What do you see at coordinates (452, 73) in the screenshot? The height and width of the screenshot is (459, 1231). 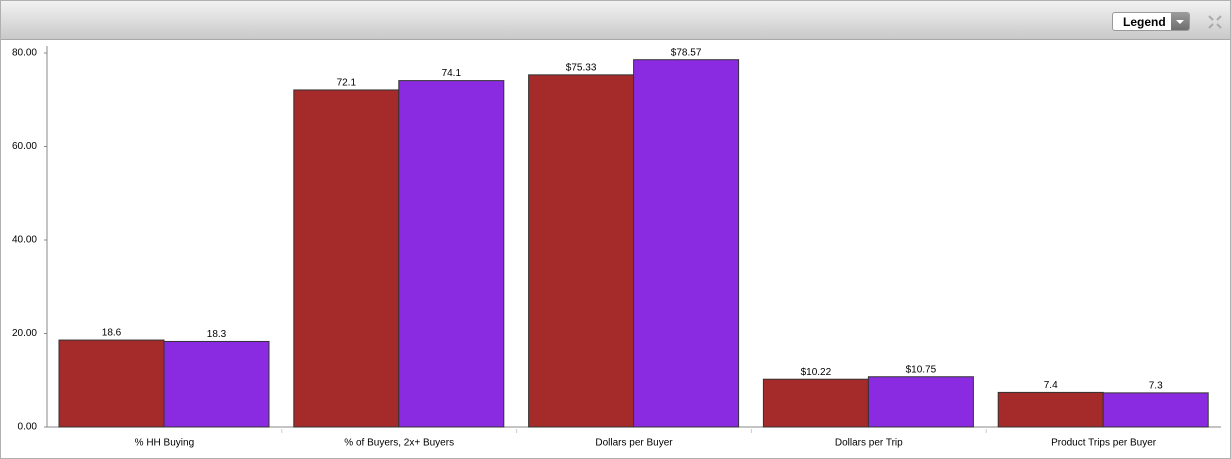 I see `value-label: 74.1` at bounding box center [452, 73].